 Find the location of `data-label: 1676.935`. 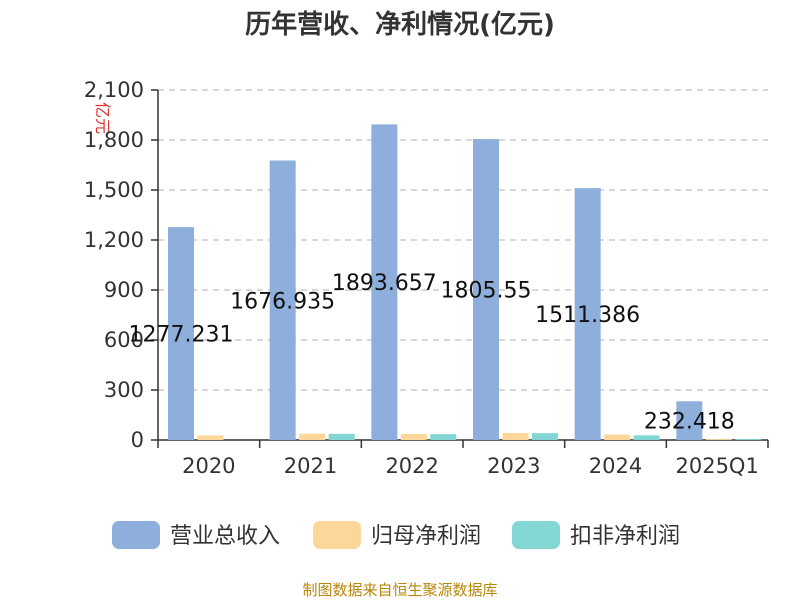

data-label: 1676.935 is located at coordinates (282, 301).